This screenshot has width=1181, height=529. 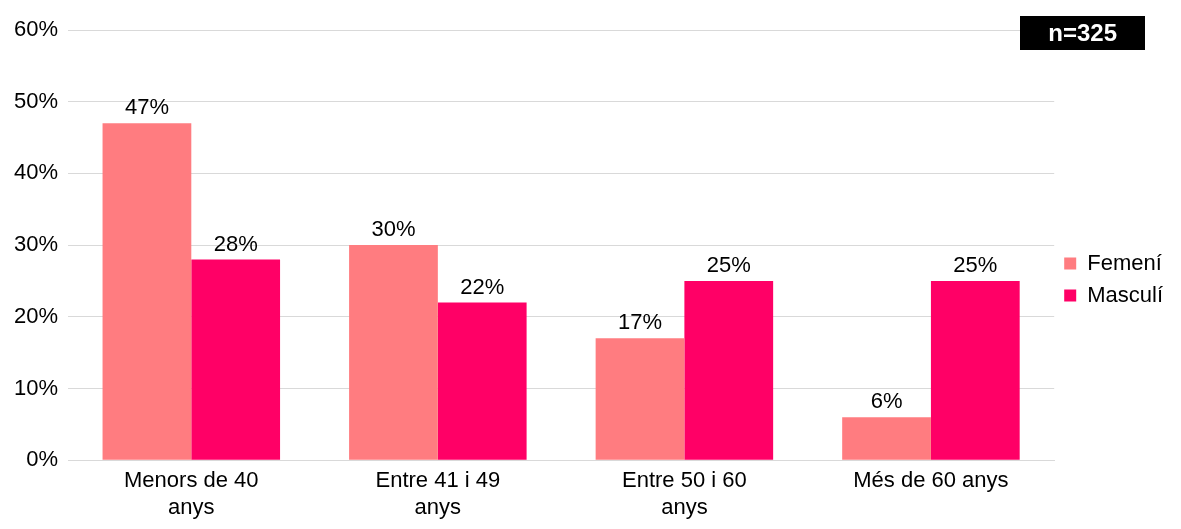 What do you see at coordinates (36, 387) in the screenshot?
I see `y-tick-label: 10%` at bounding box center [36, 387].